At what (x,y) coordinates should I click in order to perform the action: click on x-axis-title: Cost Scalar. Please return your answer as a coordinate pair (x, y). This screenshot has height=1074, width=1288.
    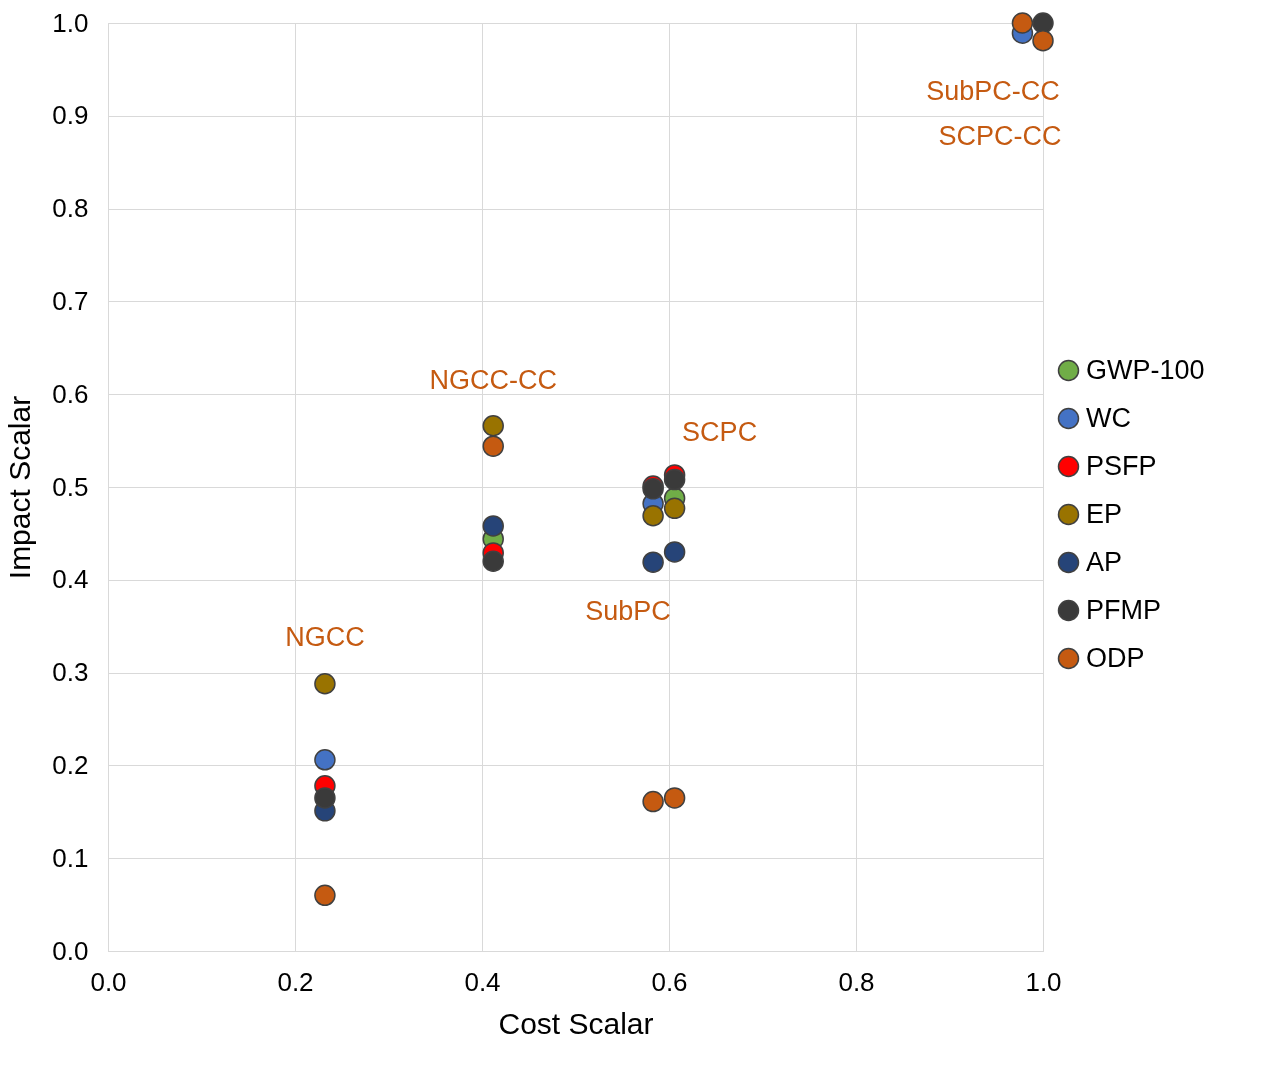
    Looking at the image, I should click on (576, 1023).